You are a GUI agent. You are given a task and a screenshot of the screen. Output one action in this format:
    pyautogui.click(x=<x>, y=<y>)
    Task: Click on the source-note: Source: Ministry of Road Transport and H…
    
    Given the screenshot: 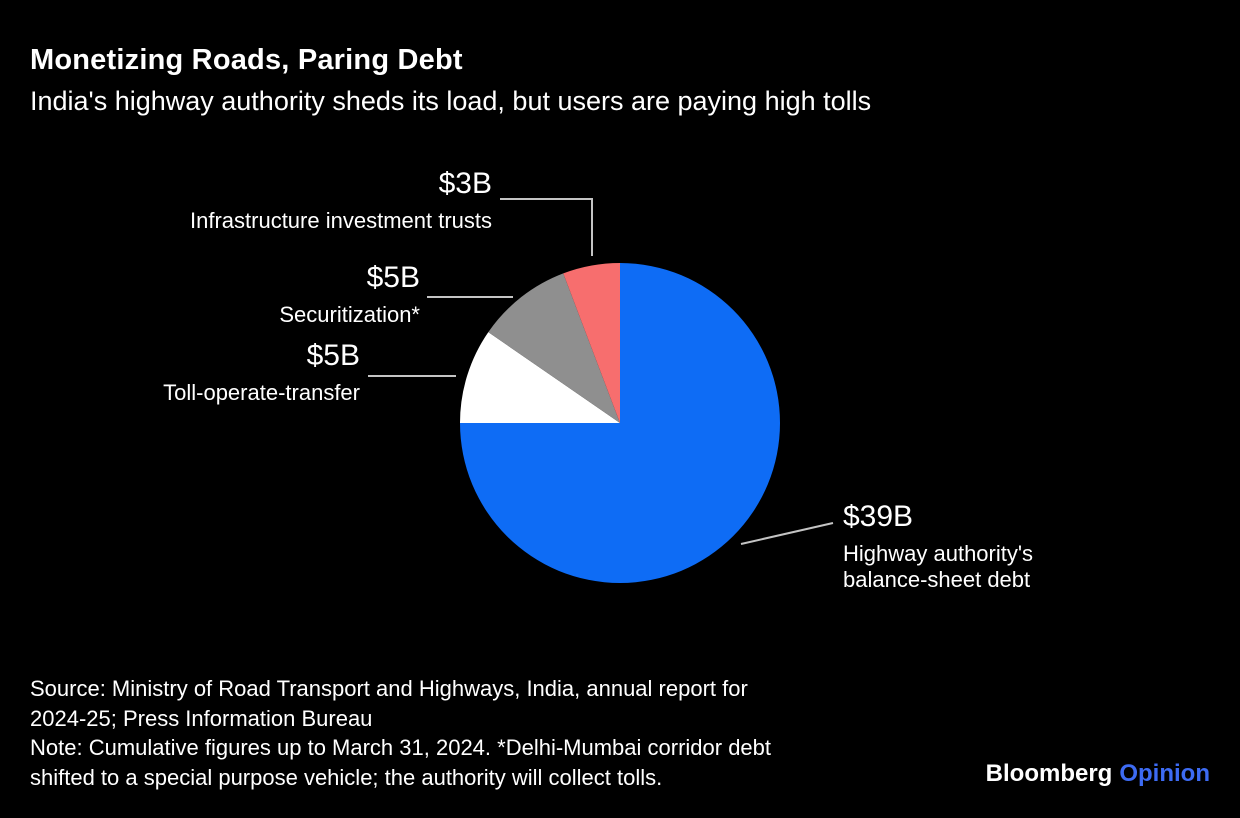 What is the action you would take?
    pyautogui.click(x=400, y=733)
    